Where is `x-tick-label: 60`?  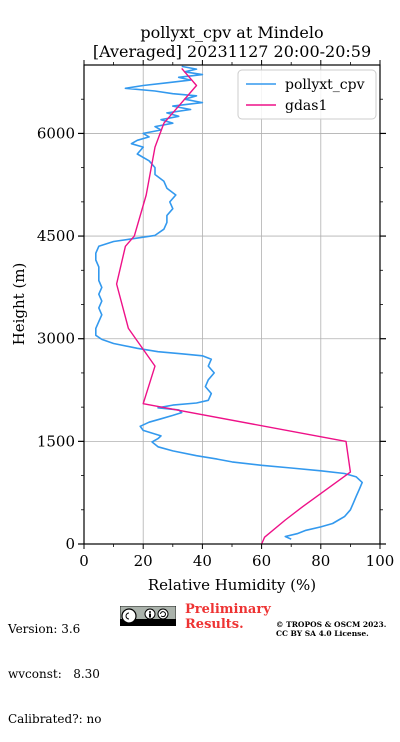
x-tick-label: 60 is located at coordinates (261, 561).